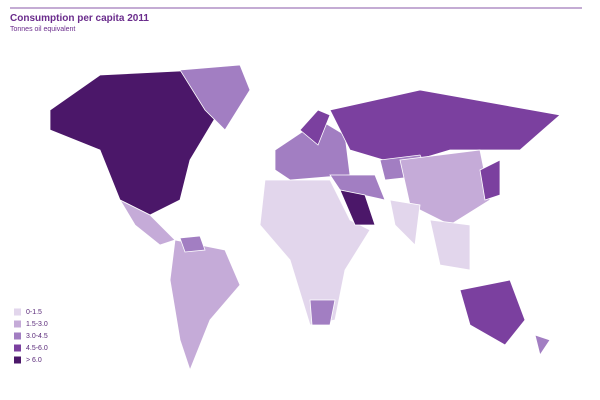  What do you see at coordinates (445, 187) in the screenshot?
I see `china` at bounding box center [445, 187].